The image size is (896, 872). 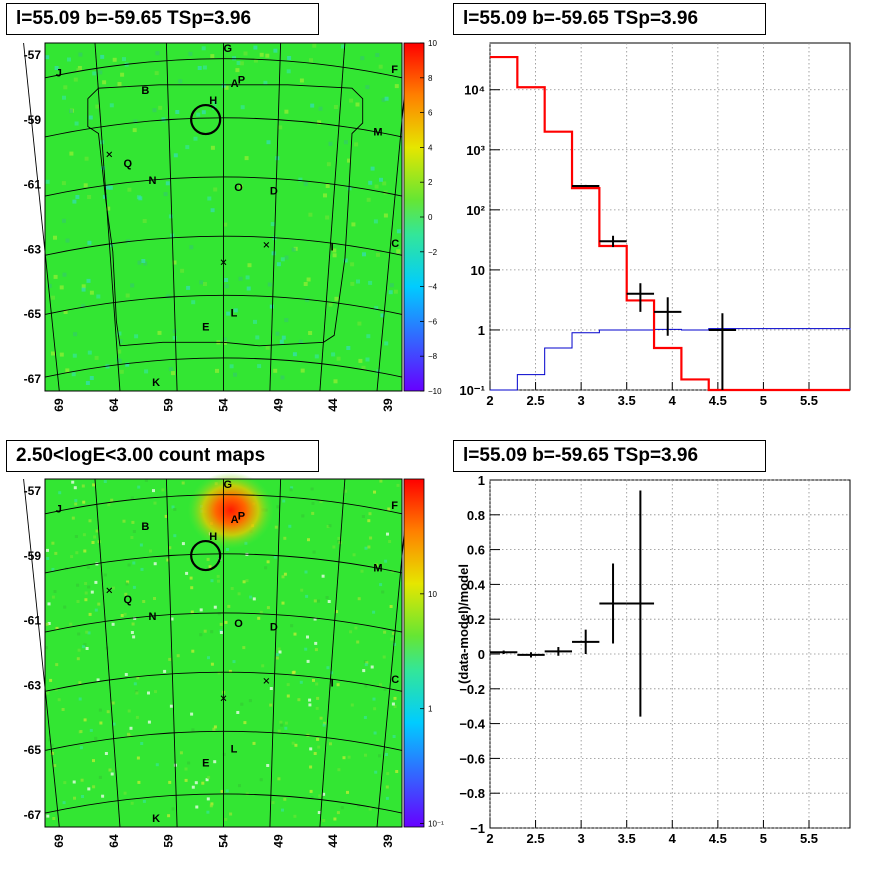 What do you see at coordinates (433, 356) in the screenshot?
I see `colorbar-tick-label: −8` at bounding box center [433, 356].